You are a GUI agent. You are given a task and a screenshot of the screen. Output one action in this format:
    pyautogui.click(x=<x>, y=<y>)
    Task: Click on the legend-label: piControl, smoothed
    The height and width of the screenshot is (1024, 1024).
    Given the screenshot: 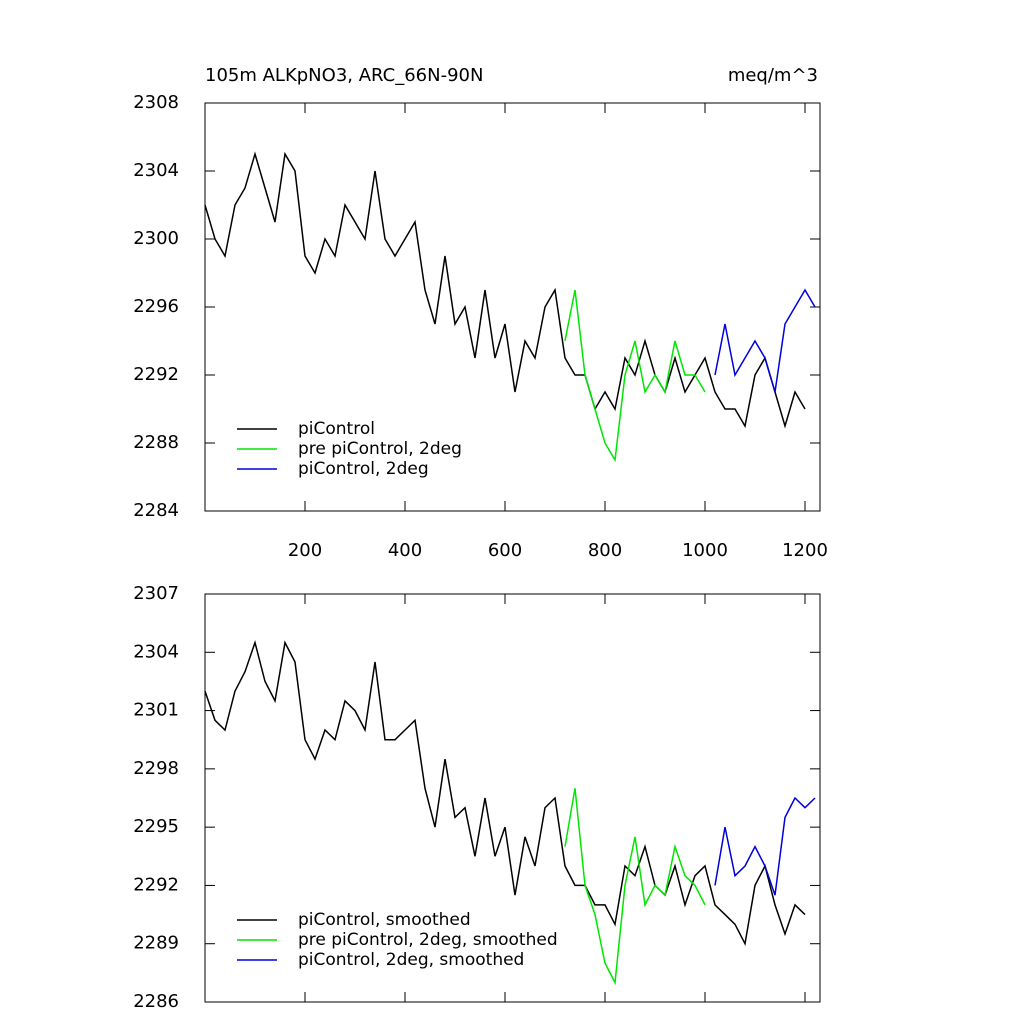 What is the action you would take?
    pyautogui.click(x=384, y=920)
    